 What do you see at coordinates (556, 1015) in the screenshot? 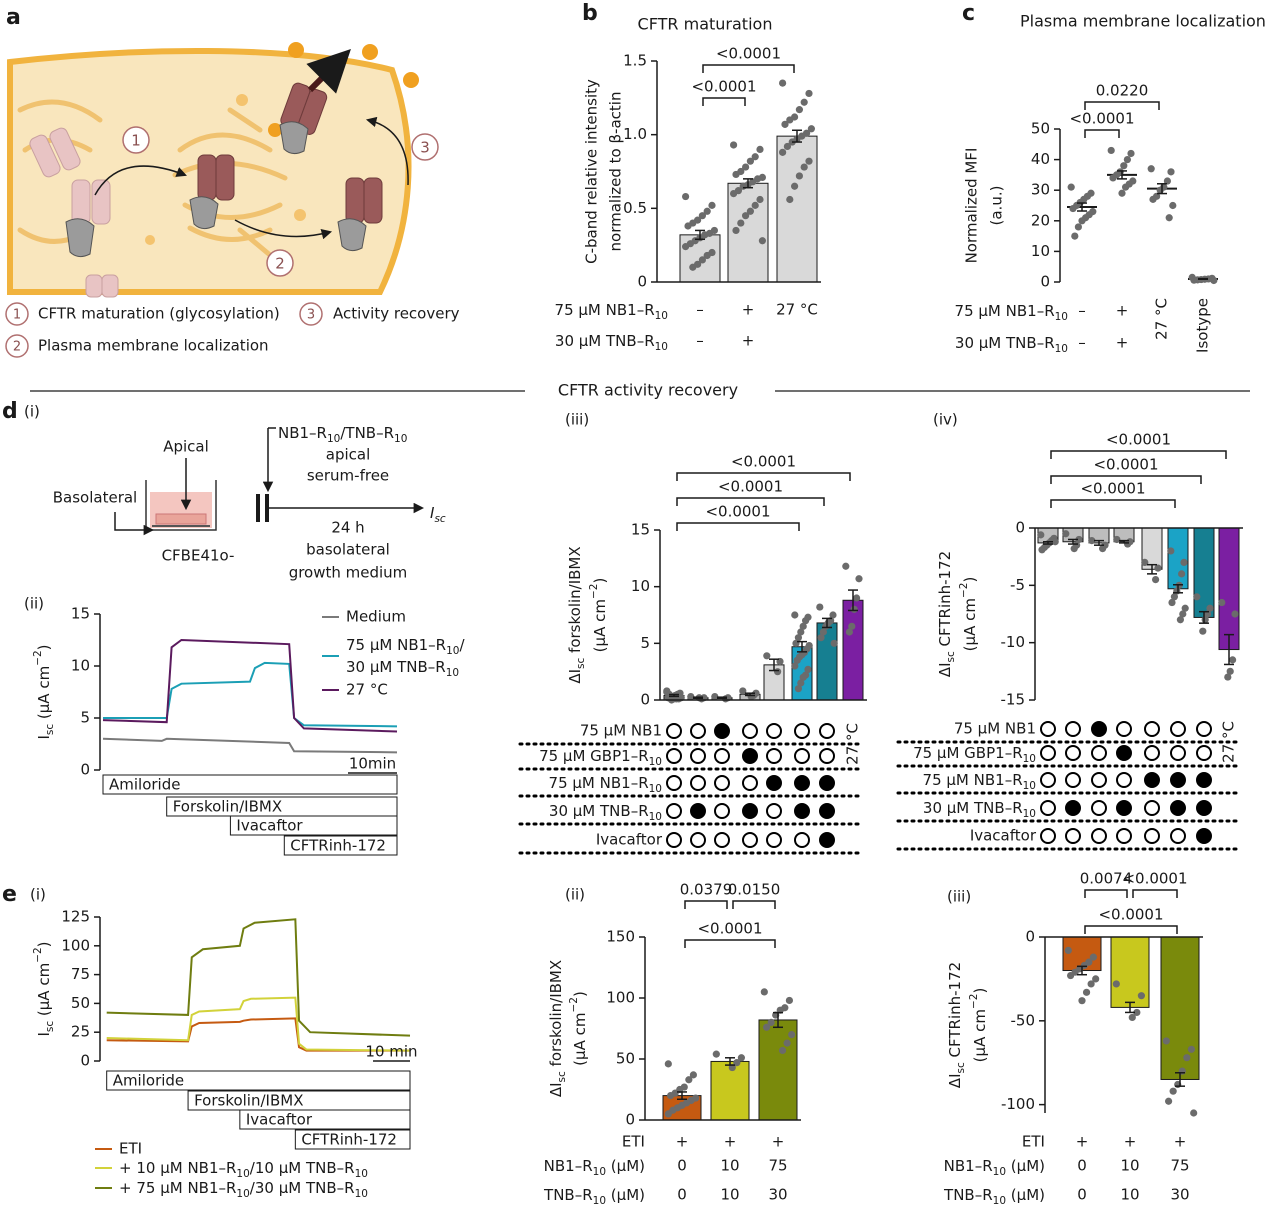
I see `text-run: forskolin/IBMX` at bounding box center [556, 1015].